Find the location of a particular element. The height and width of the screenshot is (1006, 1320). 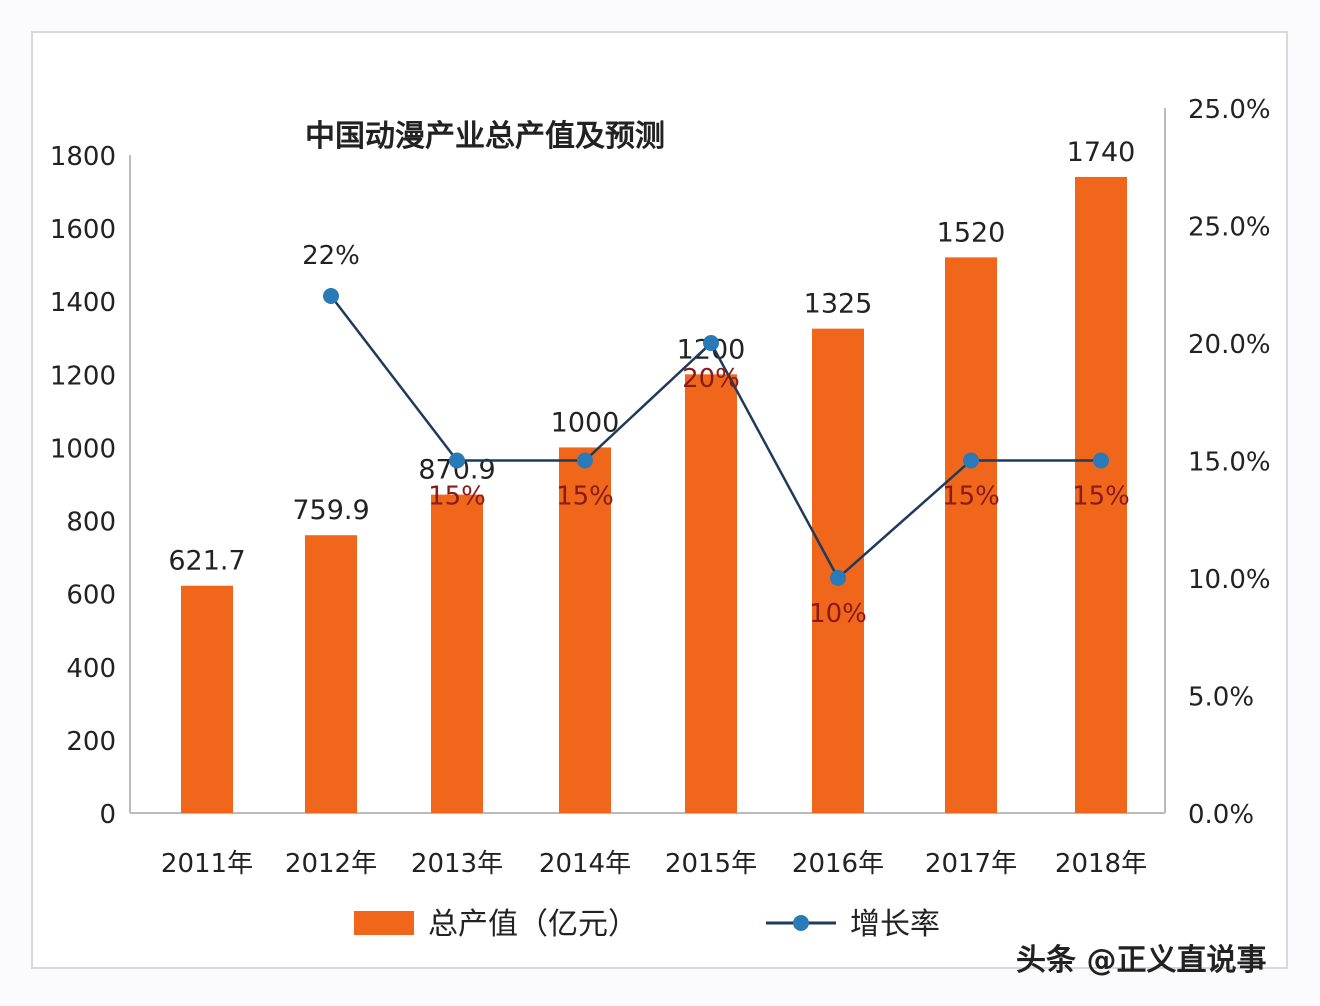

left-tick-label: 800 is located at coordinates (91, 523).